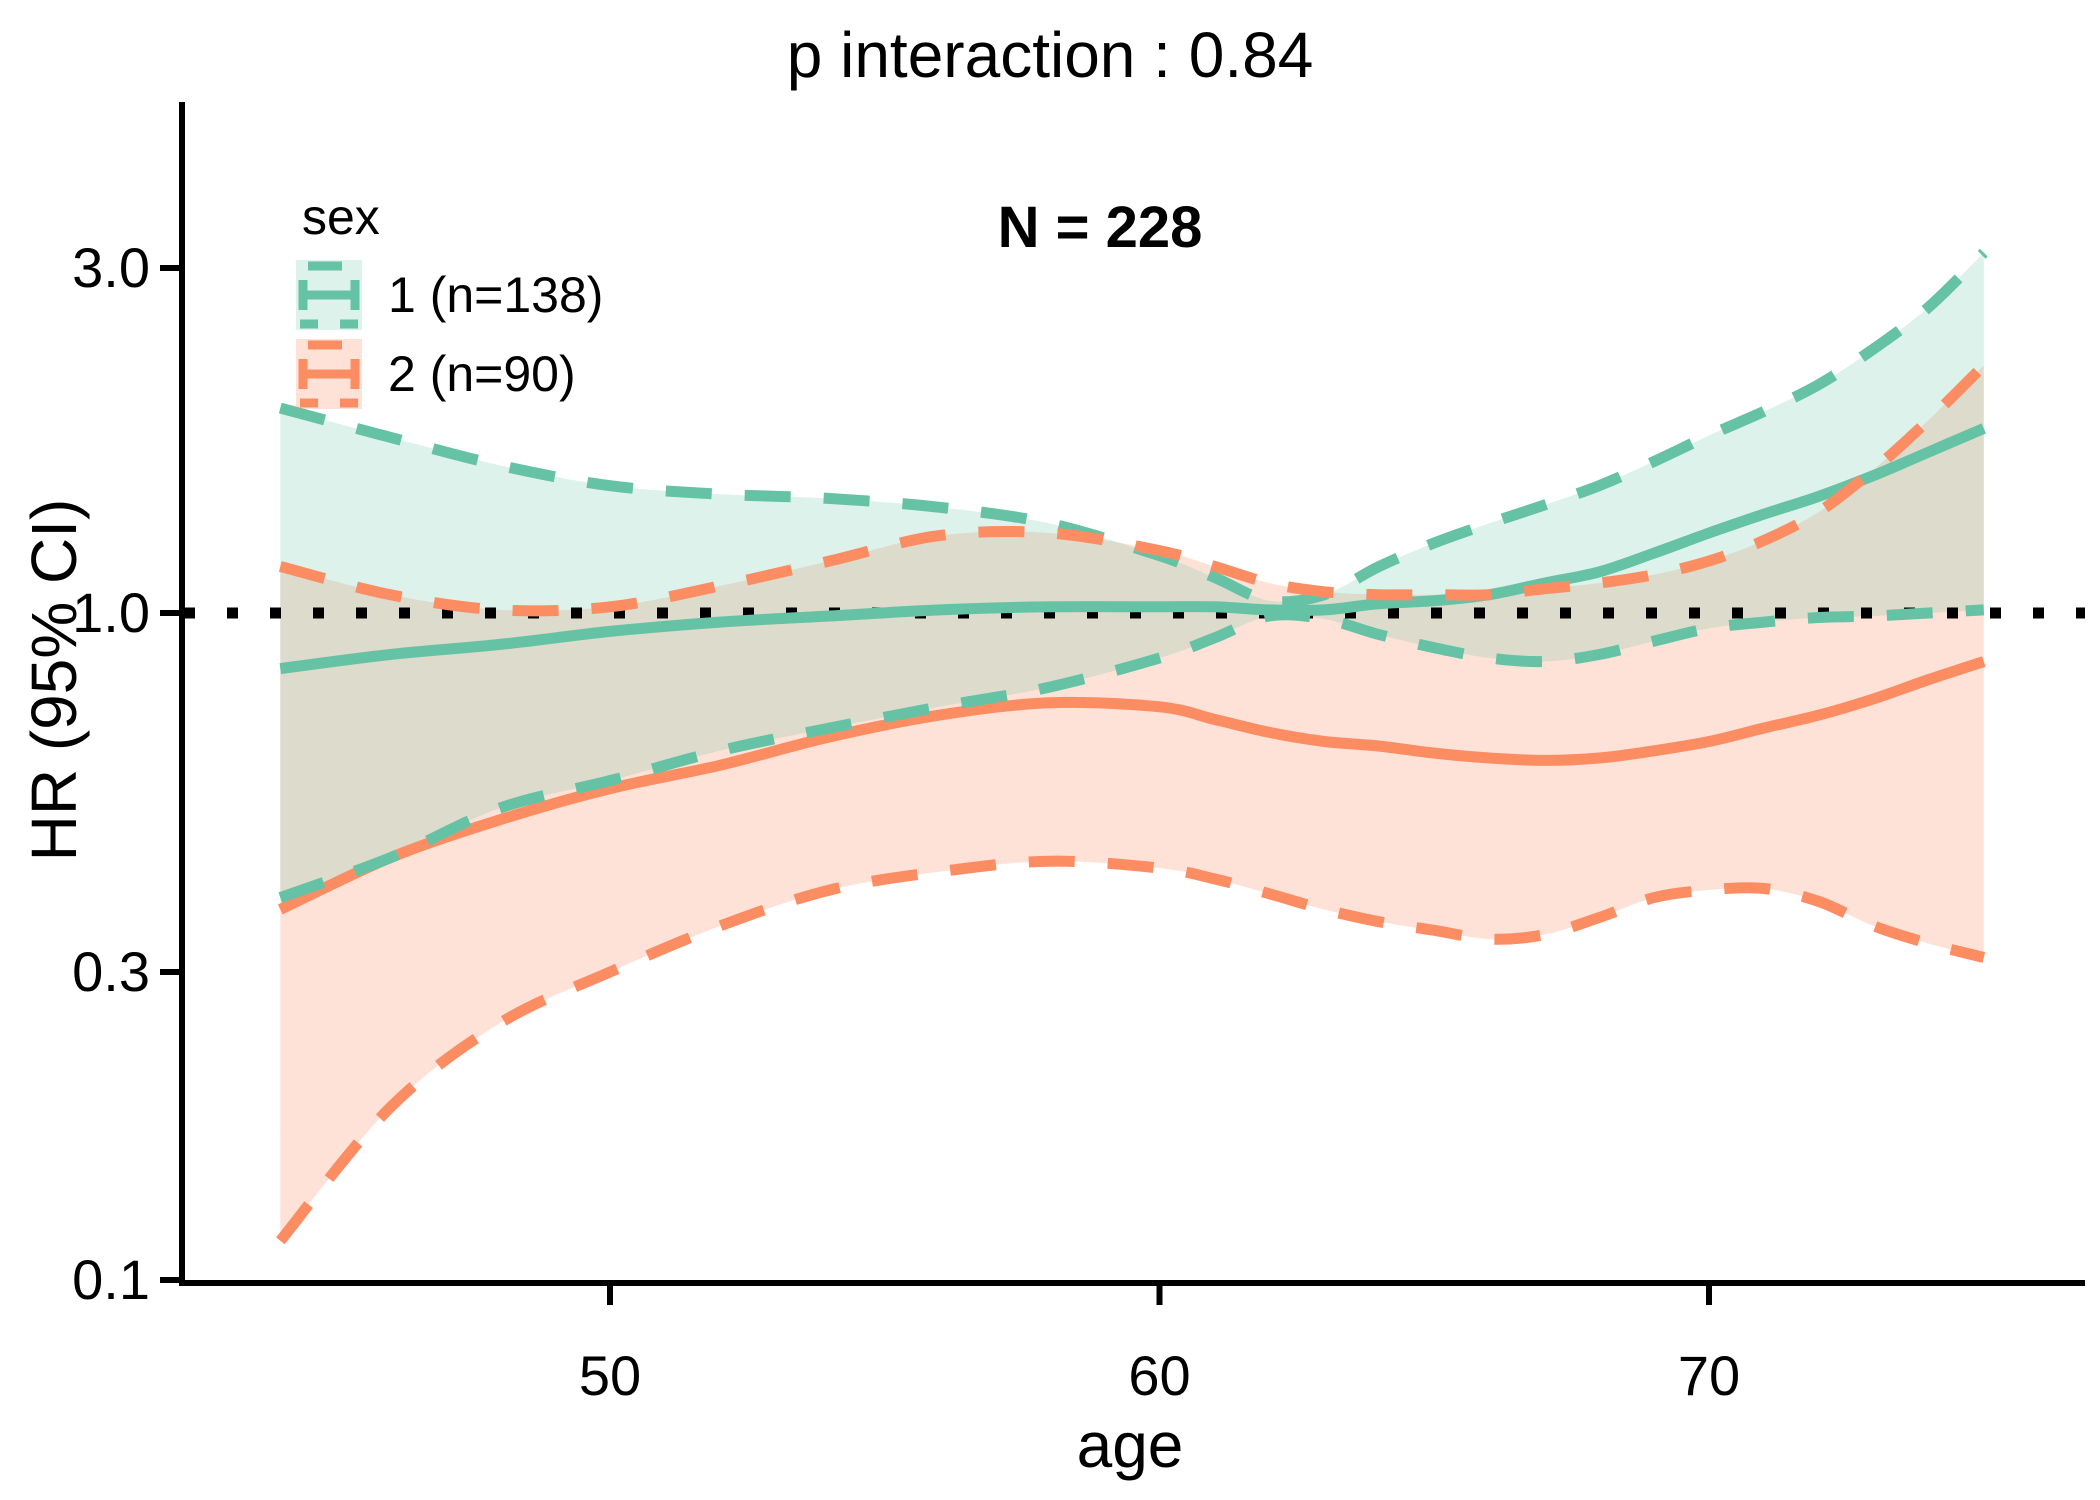  Describe the element at coordinates (329, 295) in the screenshot. I see `legend-key-sex1-glyph` at that location.